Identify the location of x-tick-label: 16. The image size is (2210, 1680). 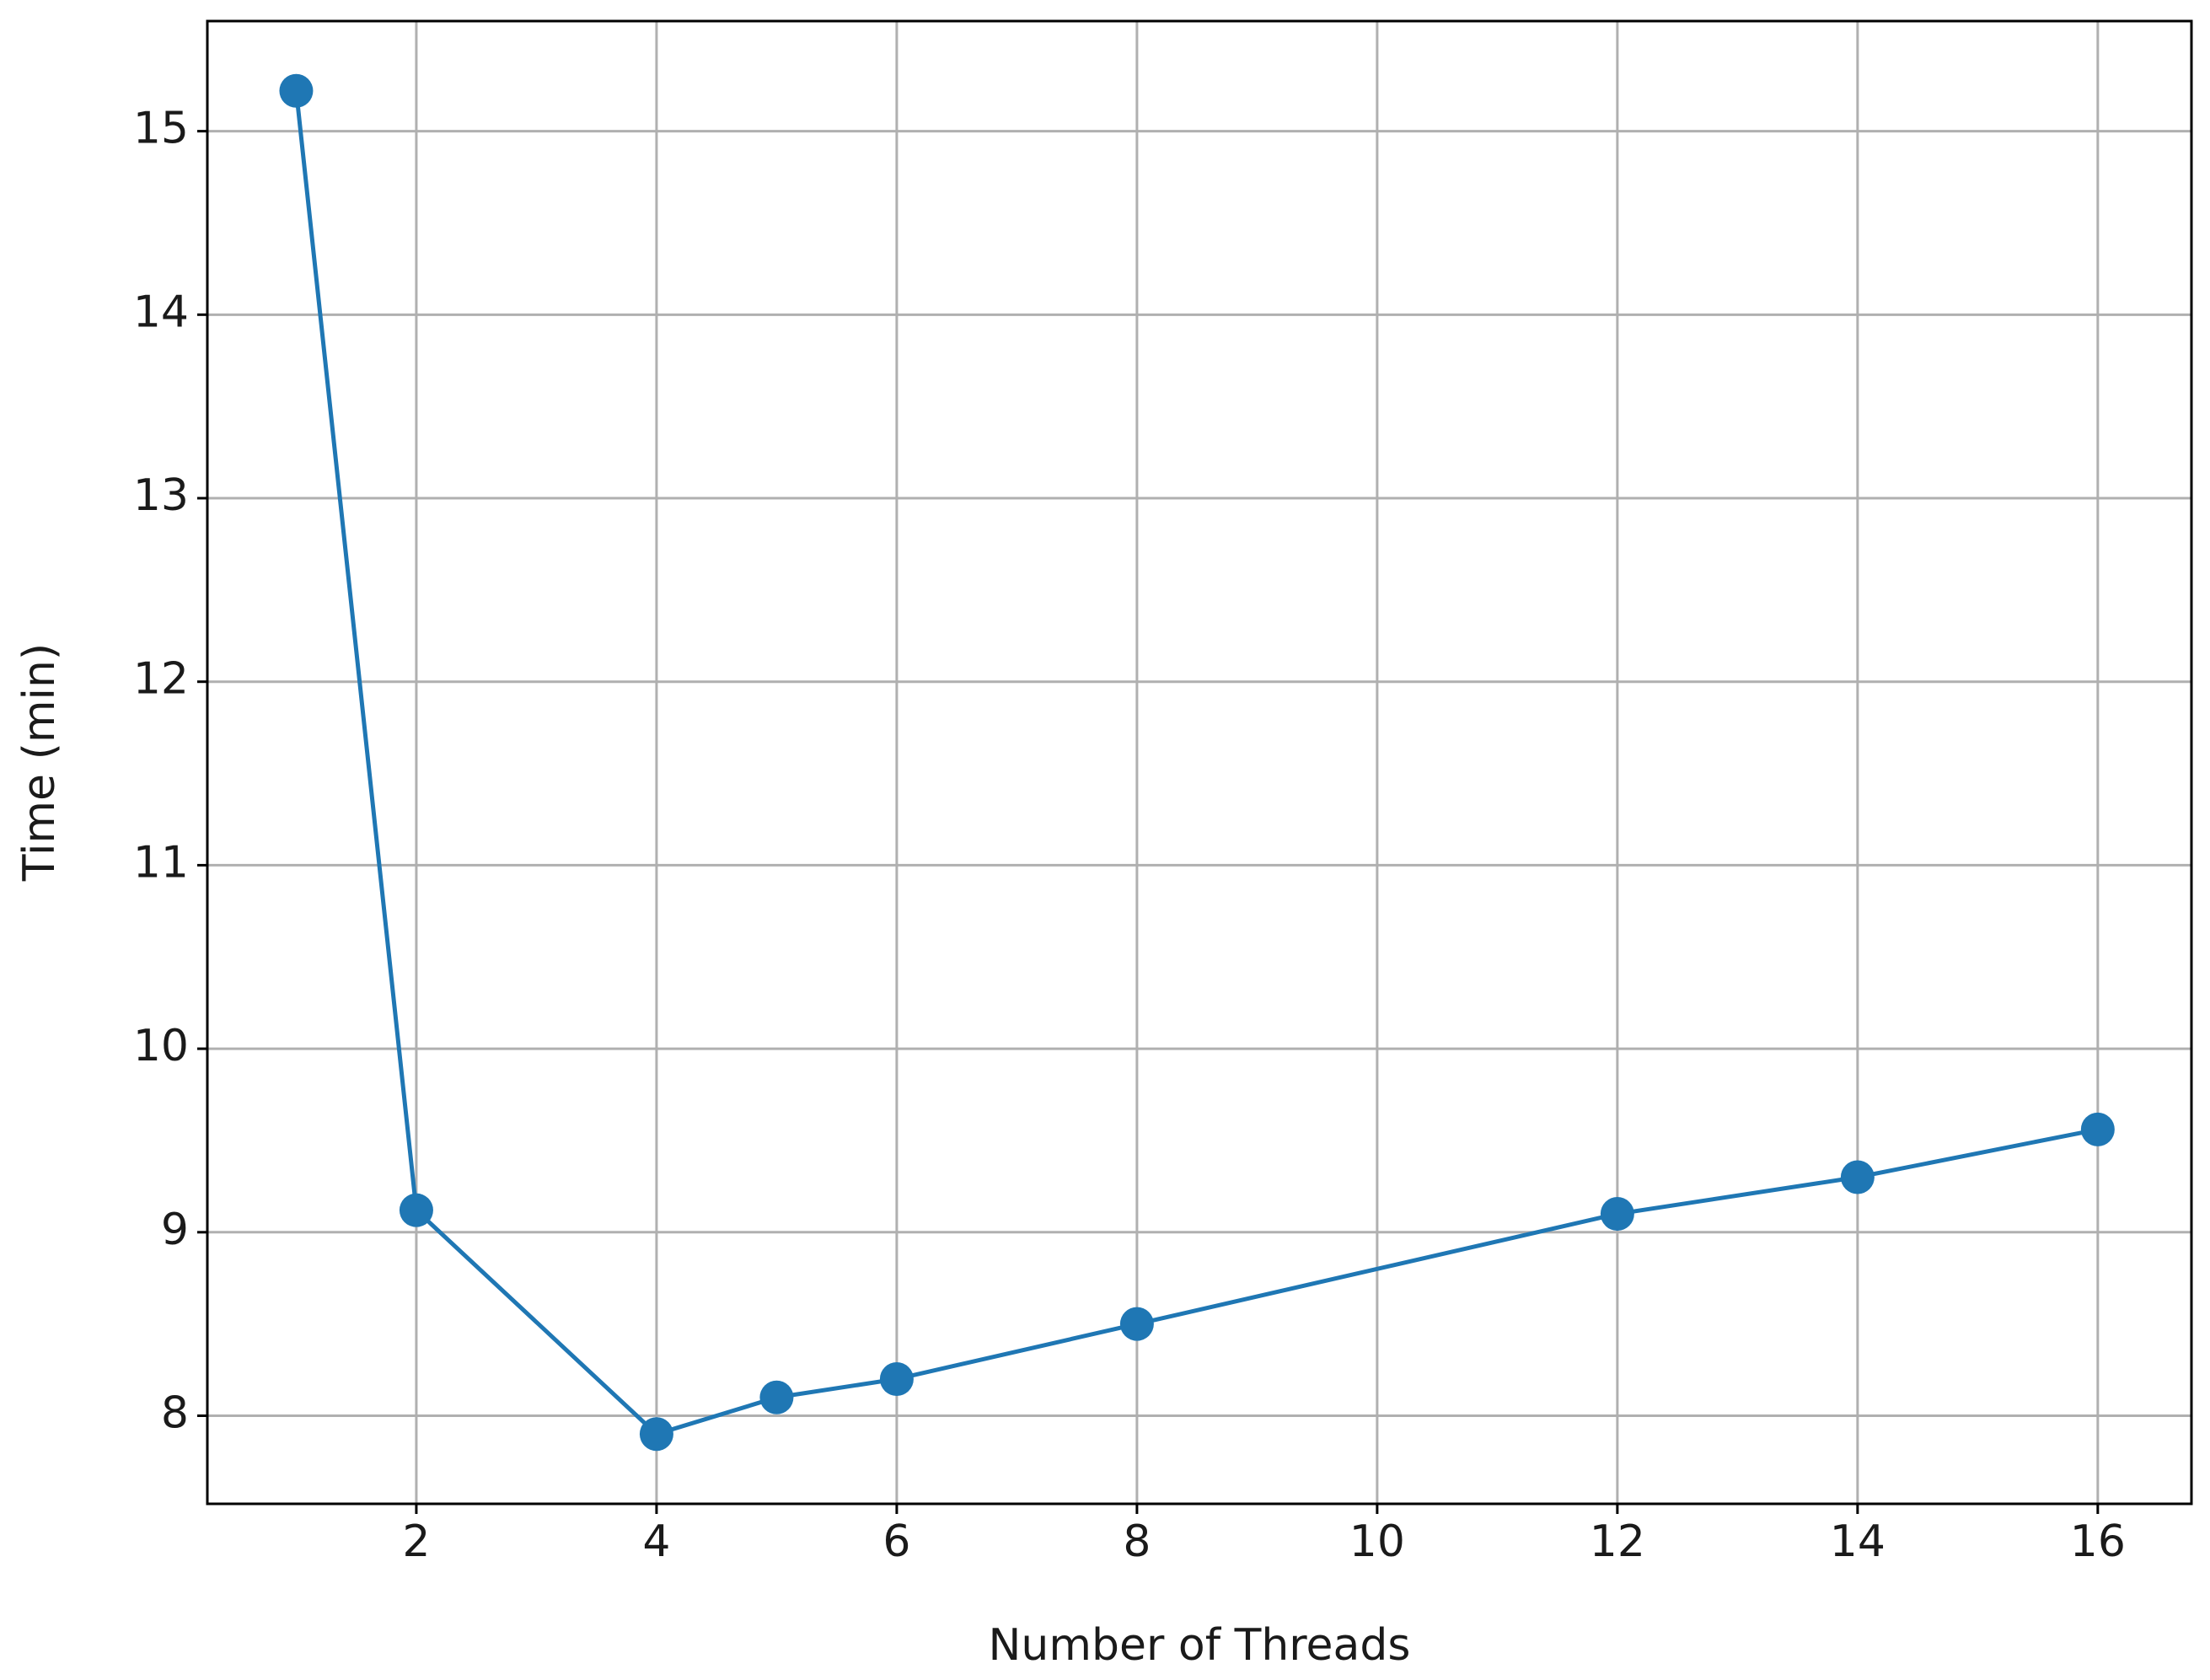
(2098, 1541).